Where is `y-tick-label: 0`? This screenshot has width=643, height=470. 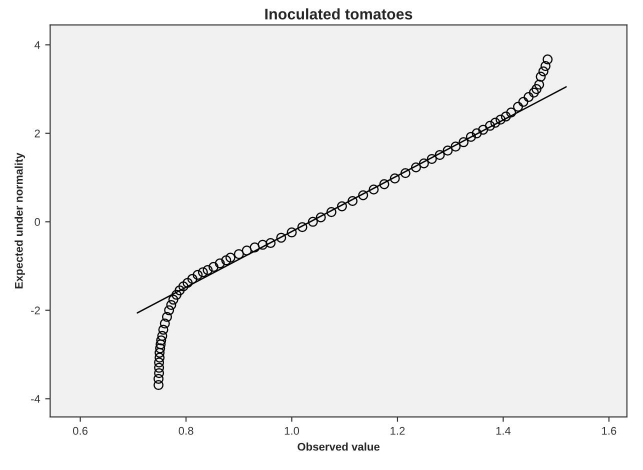
y-tick-label: 0 is located at coordinates (37, 222).